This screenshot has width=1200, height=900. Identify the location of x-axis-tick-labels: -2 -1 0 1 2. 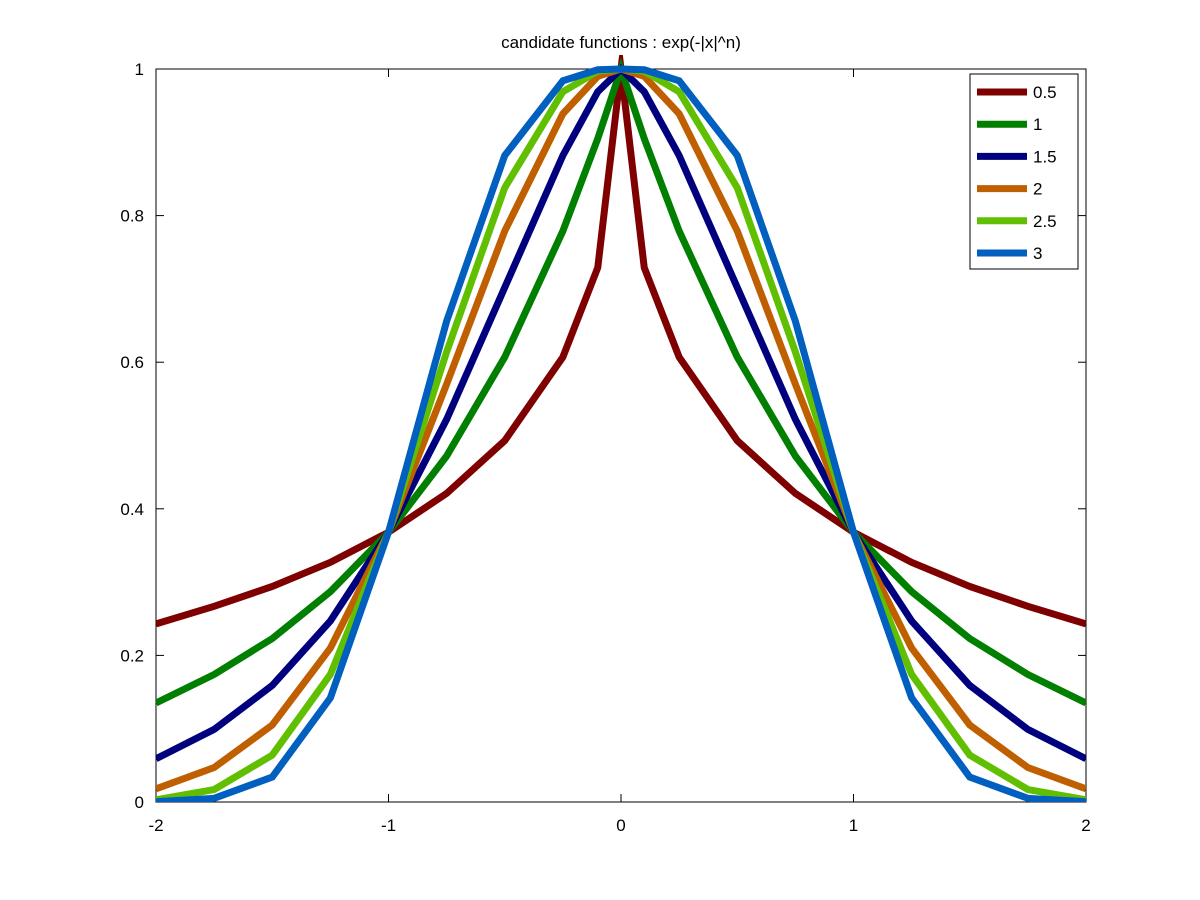
(619, 825).